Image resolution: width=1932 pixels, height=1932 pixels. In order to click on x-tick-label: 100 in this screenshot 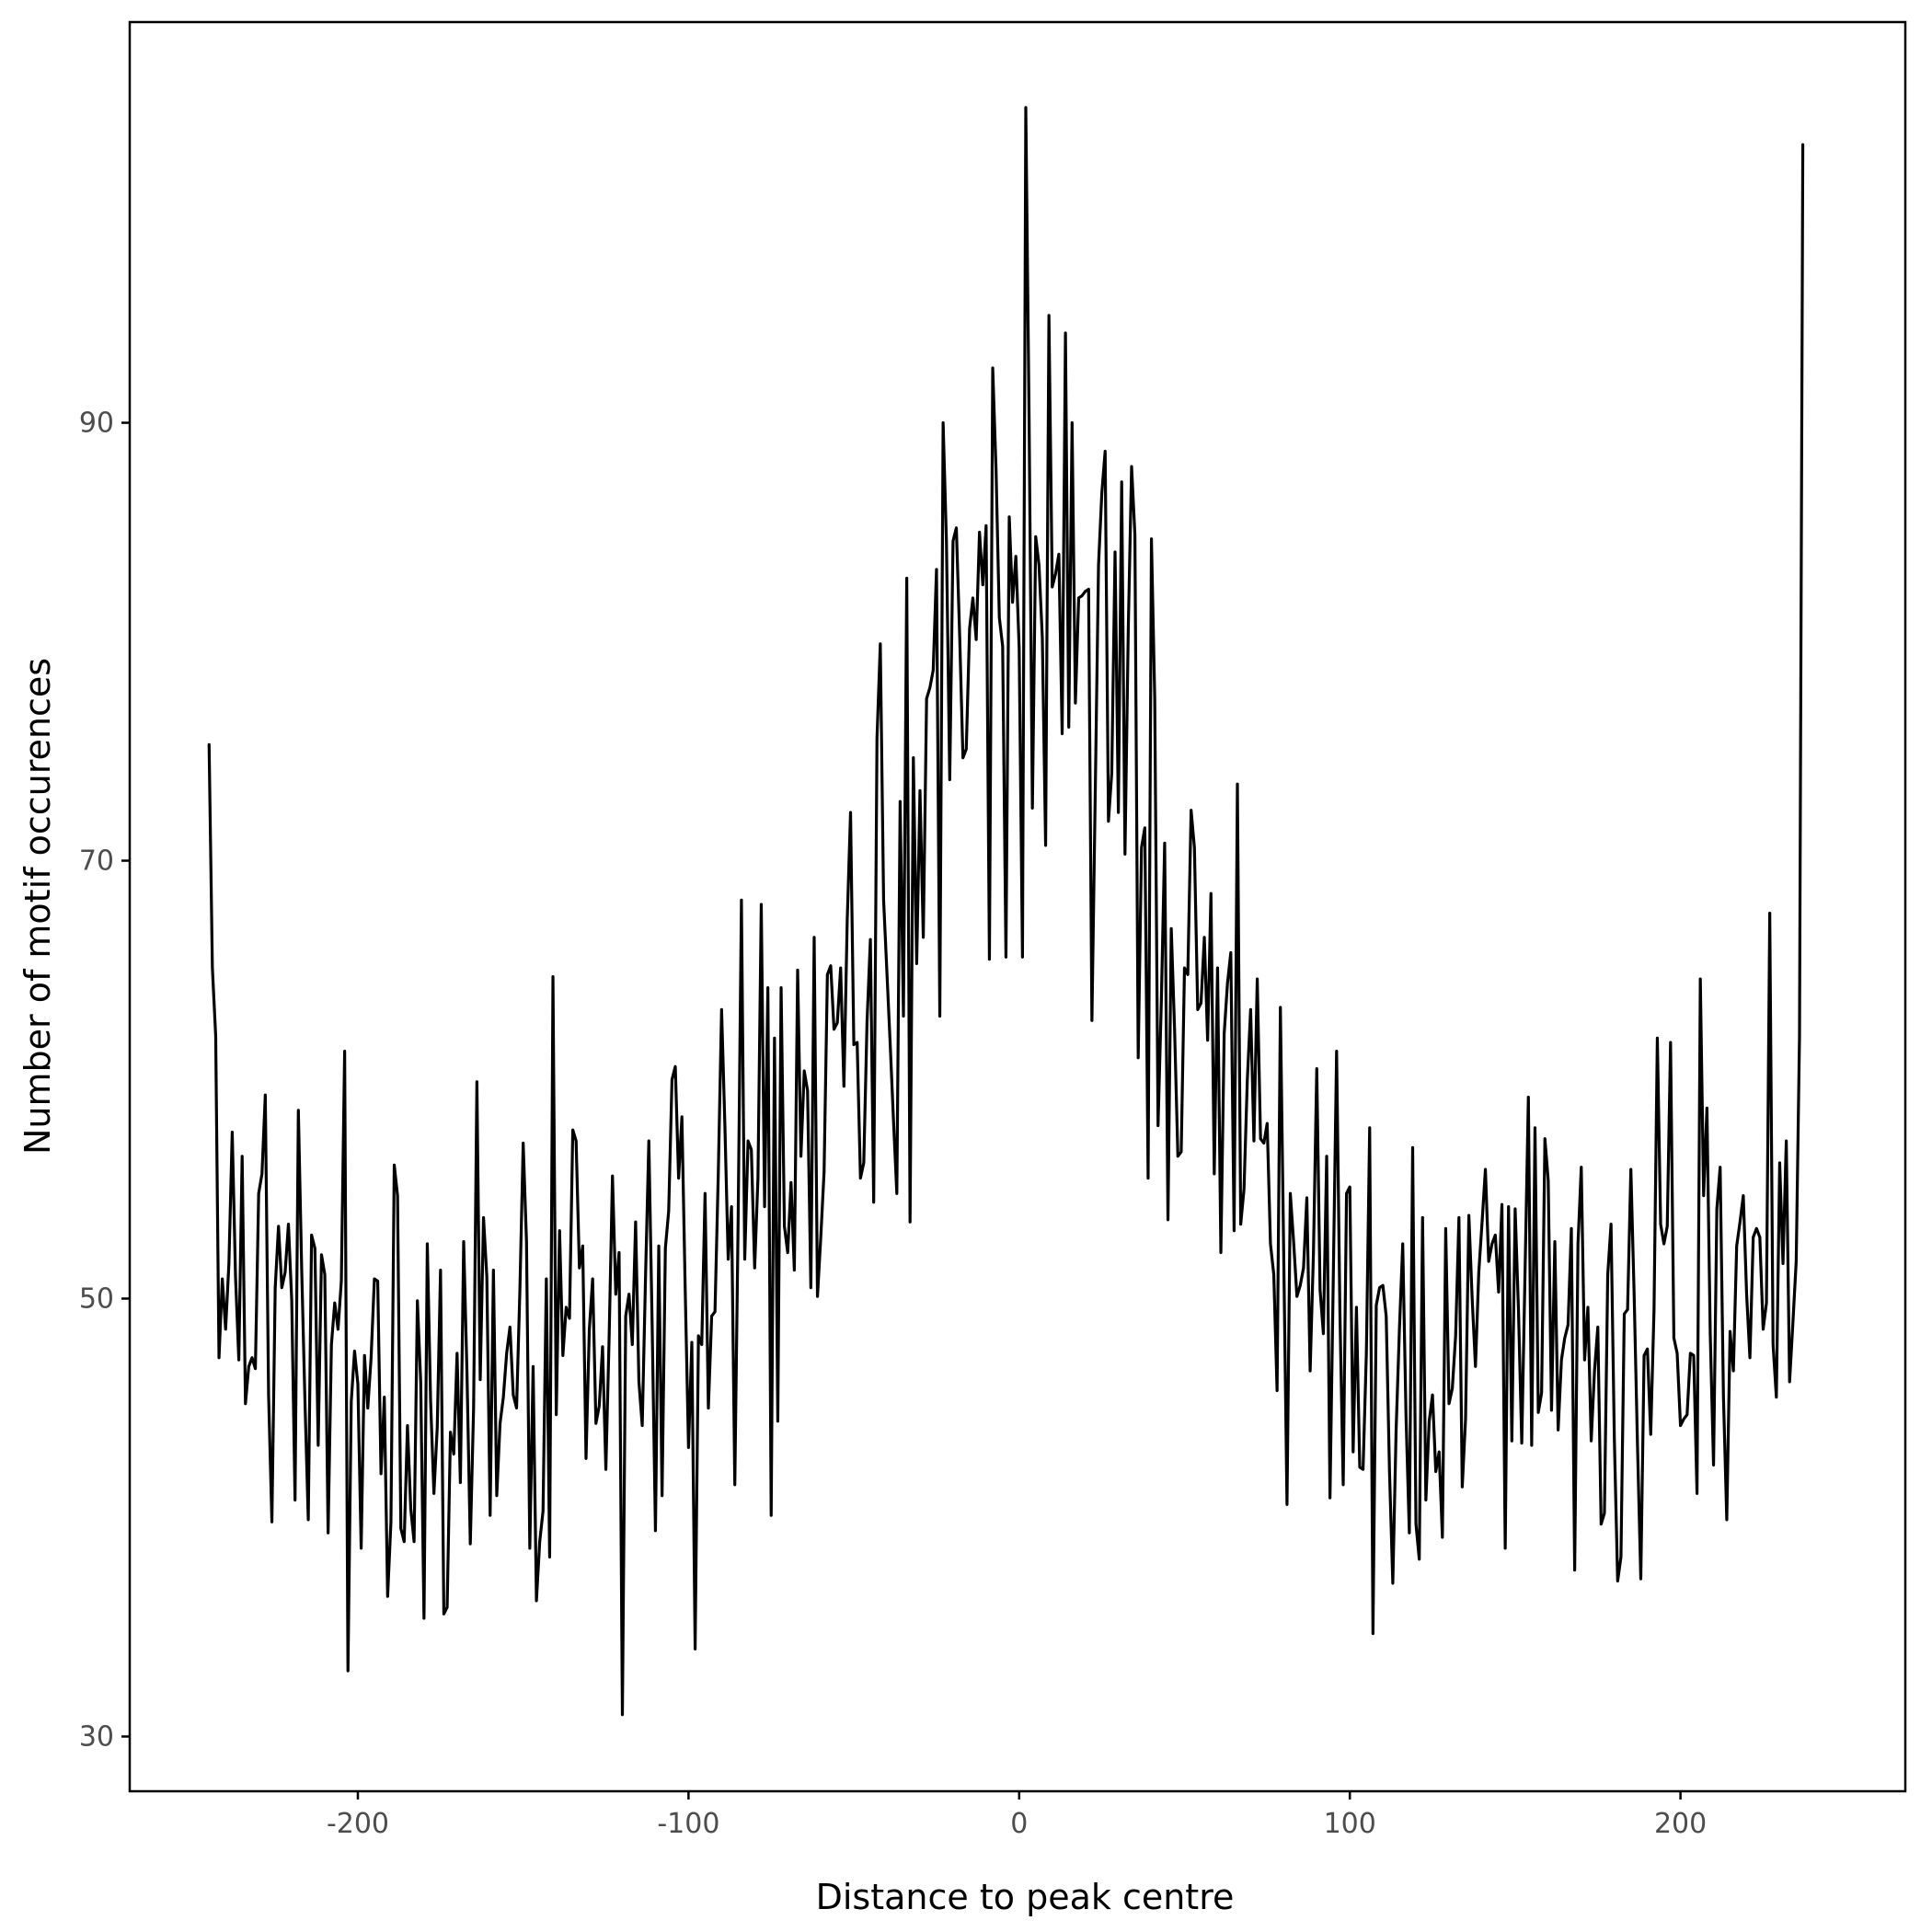, I will do `click(1350, 1824)`.